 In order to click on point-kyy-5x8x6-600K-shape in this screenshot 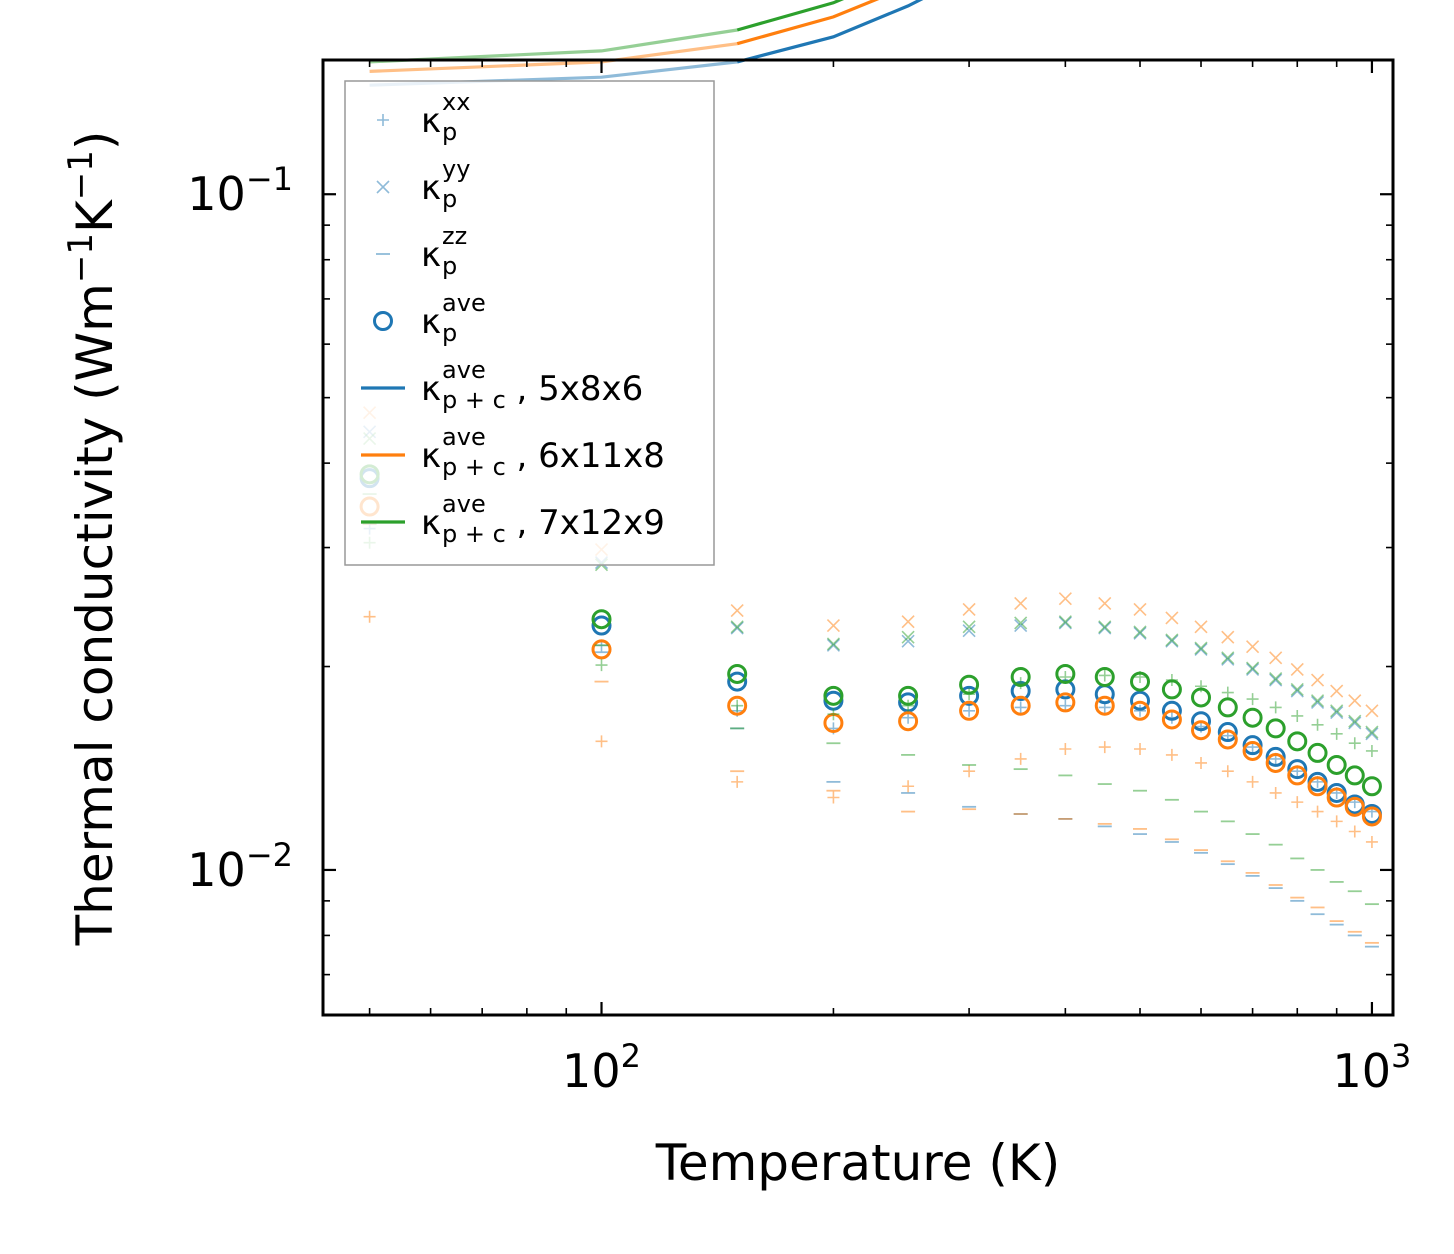, I will do `click(1201, 649)`.